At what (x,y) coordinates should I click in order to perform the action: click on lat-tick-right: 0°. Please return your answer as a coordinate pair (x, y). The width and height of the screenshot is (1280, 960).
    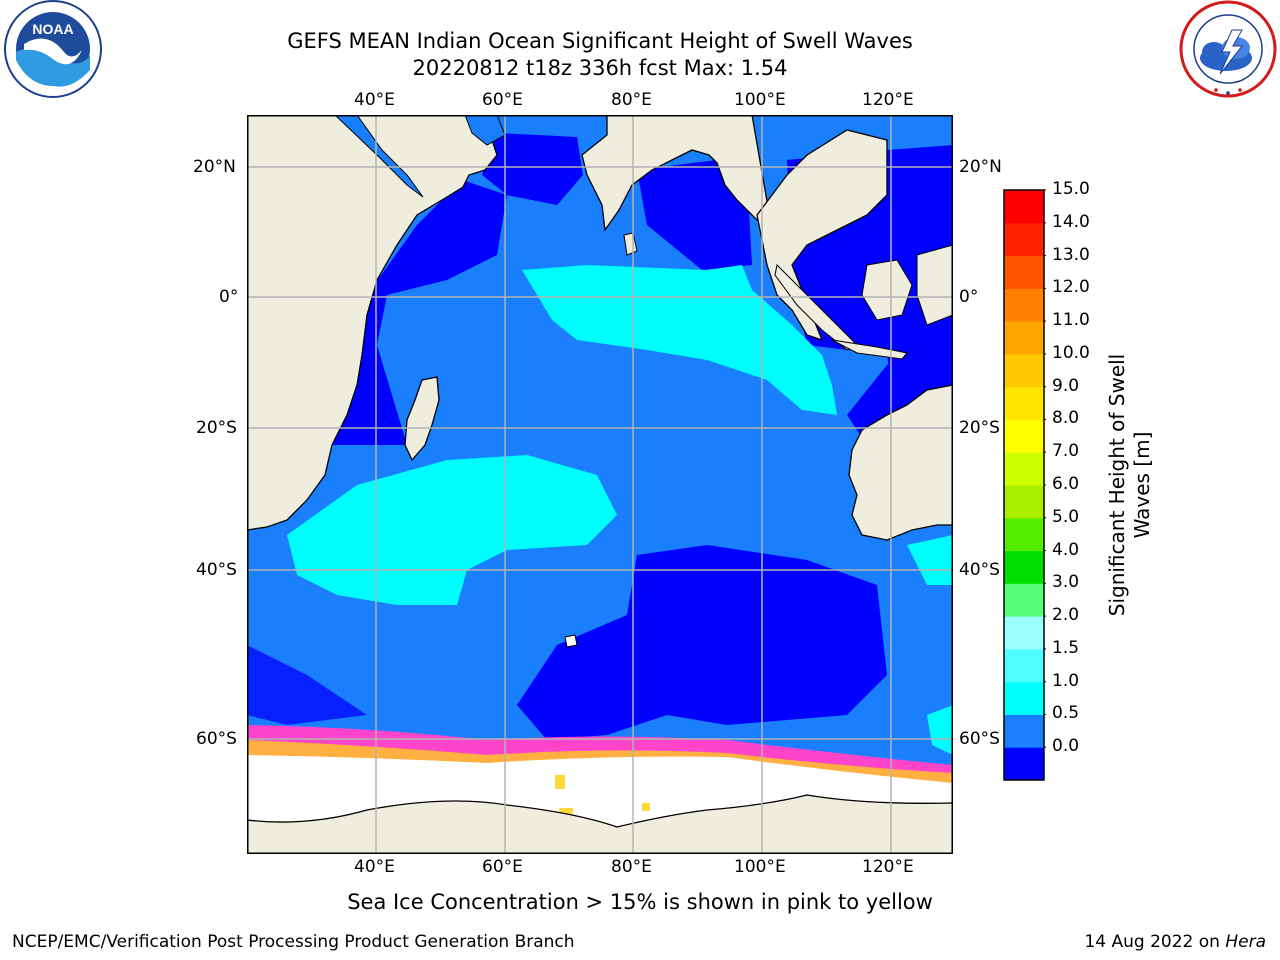
    Looking at the image, I should click on (969, 297).